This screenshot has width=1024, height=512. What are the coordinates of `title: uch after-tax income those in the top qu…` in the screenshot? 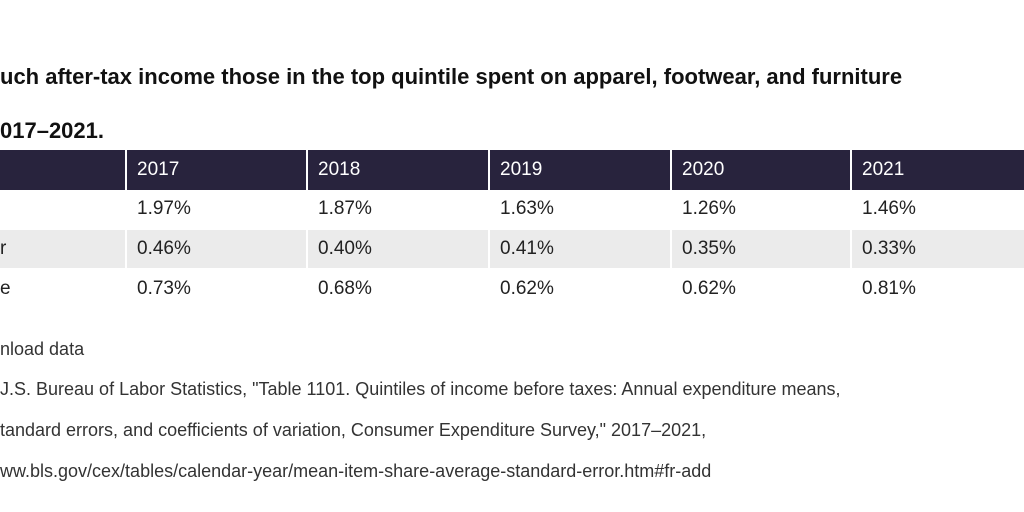 It's located at (451, 76).